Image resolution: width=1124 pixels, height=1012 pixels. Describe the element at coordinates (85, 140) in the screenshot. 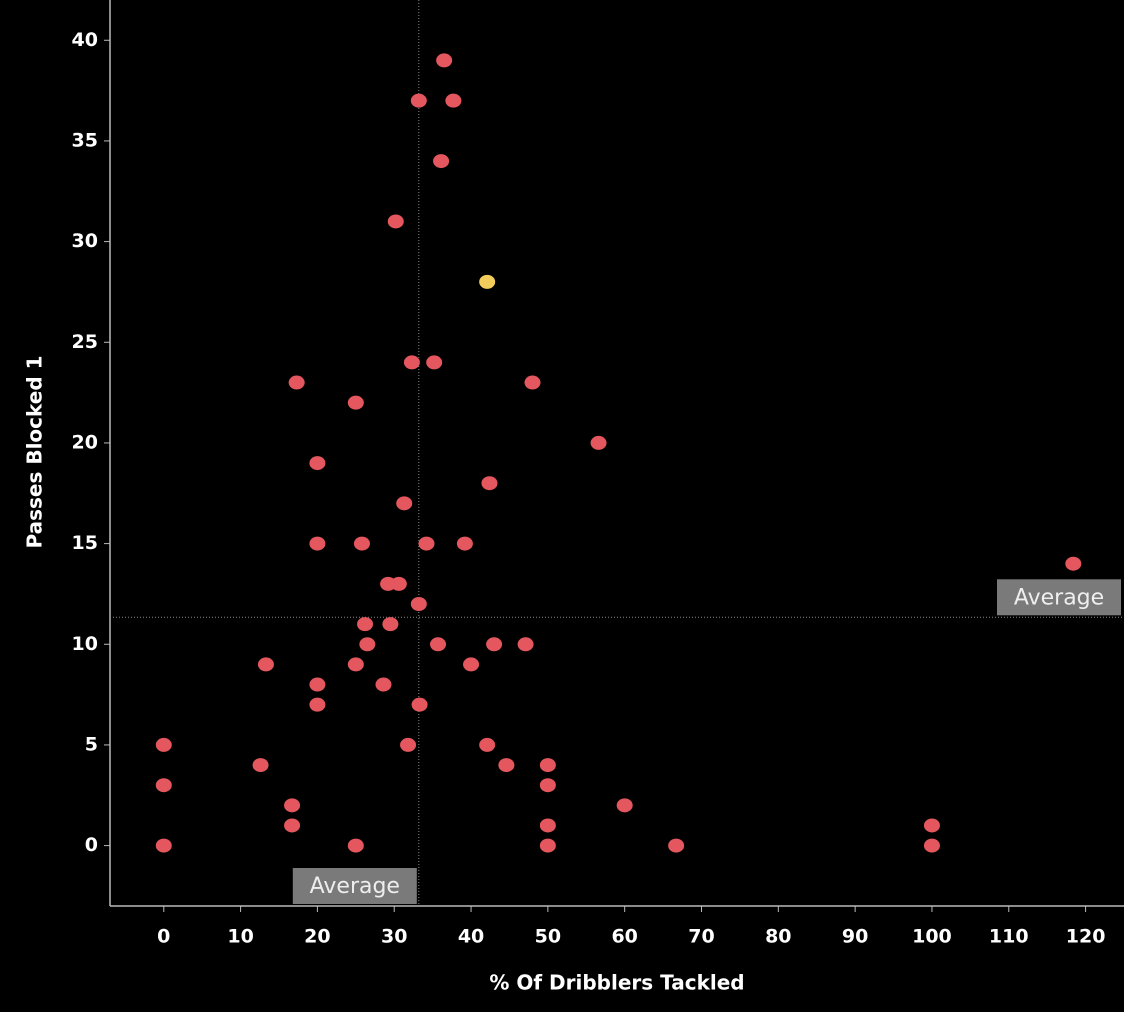

I see `y-tick-label: 35` at that location.